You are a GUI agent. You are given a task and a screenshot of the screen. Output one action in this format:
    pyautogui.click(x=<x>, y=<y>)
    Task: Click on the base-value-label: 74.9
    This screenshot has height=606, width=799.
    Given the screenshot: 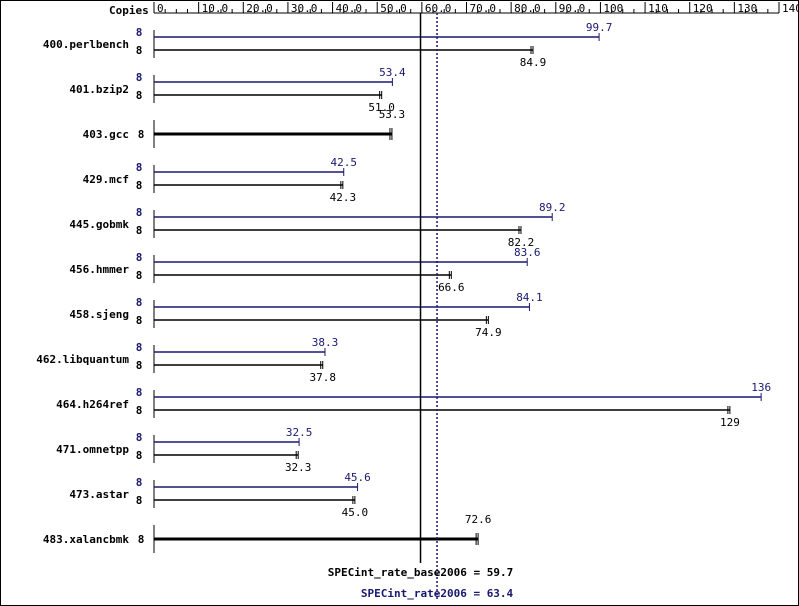 What is the action you would take?
    pyautogui.click(x=488, y=332)
    